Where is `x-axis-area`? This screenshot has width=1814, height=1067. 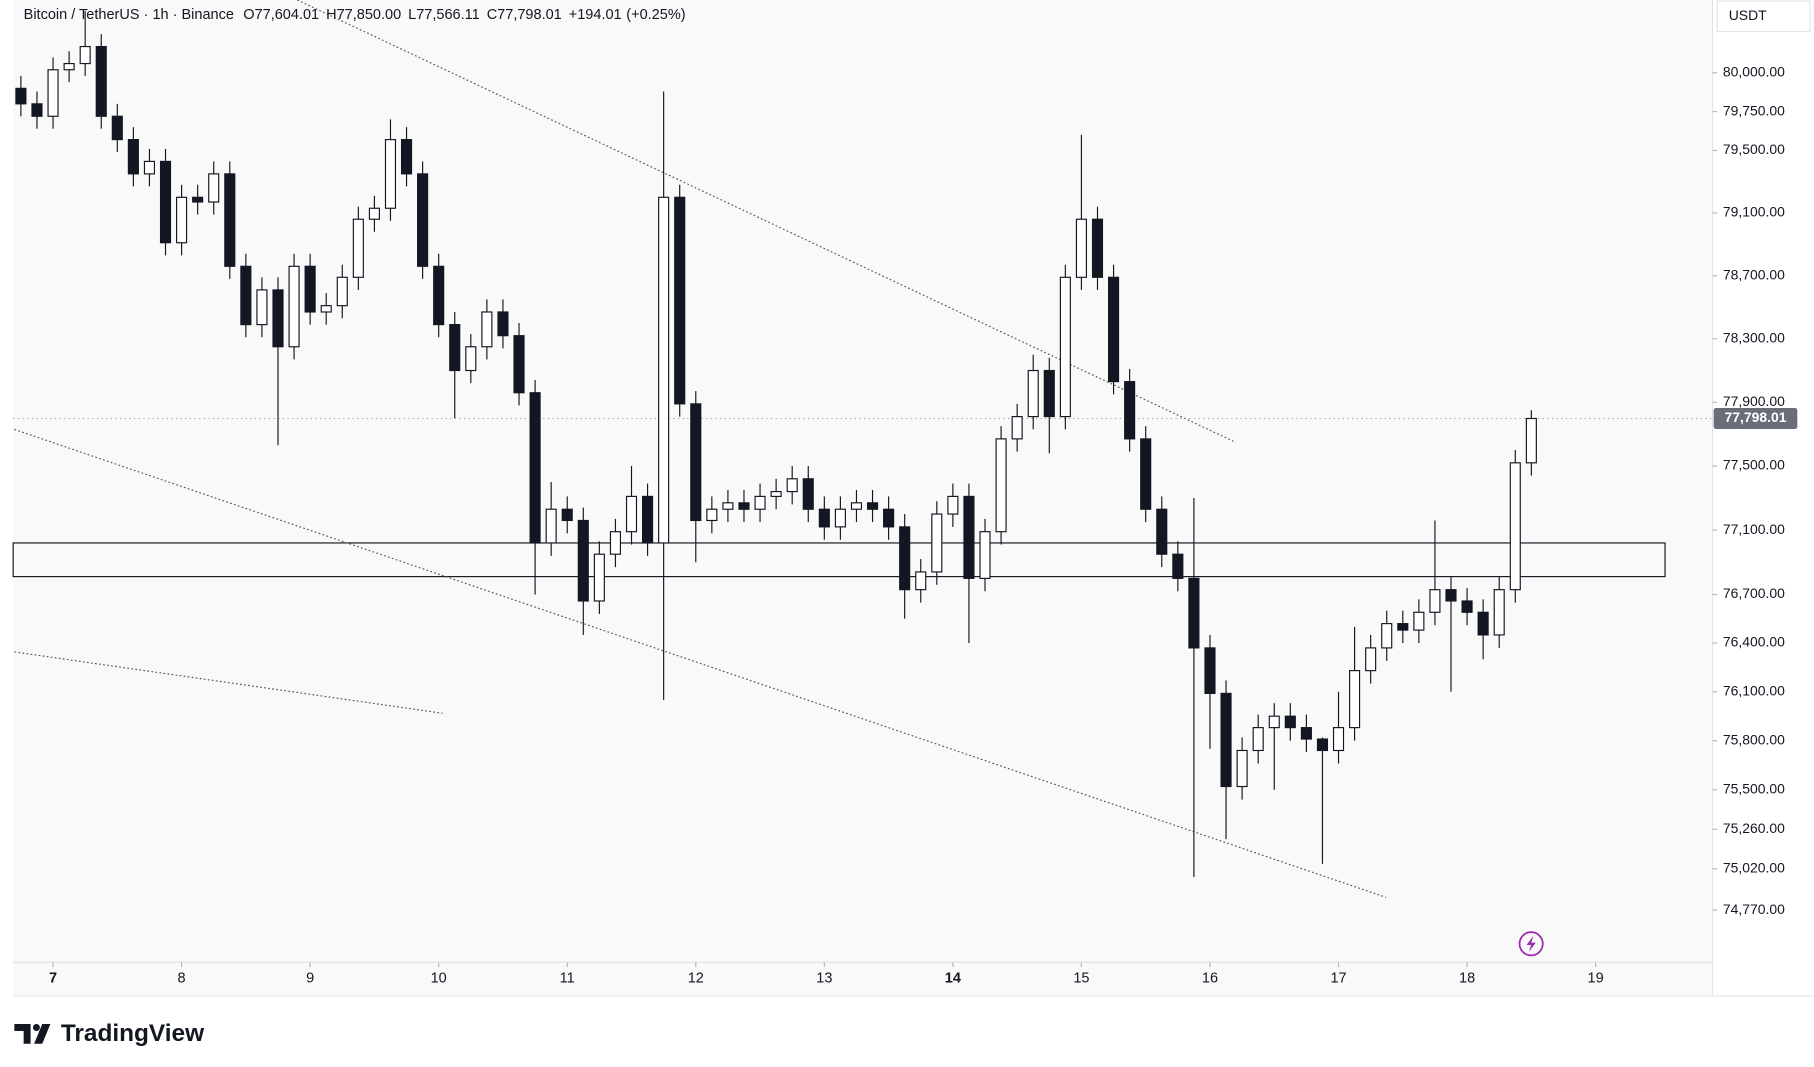 x-axis-area is located at coordinates (863, 979).